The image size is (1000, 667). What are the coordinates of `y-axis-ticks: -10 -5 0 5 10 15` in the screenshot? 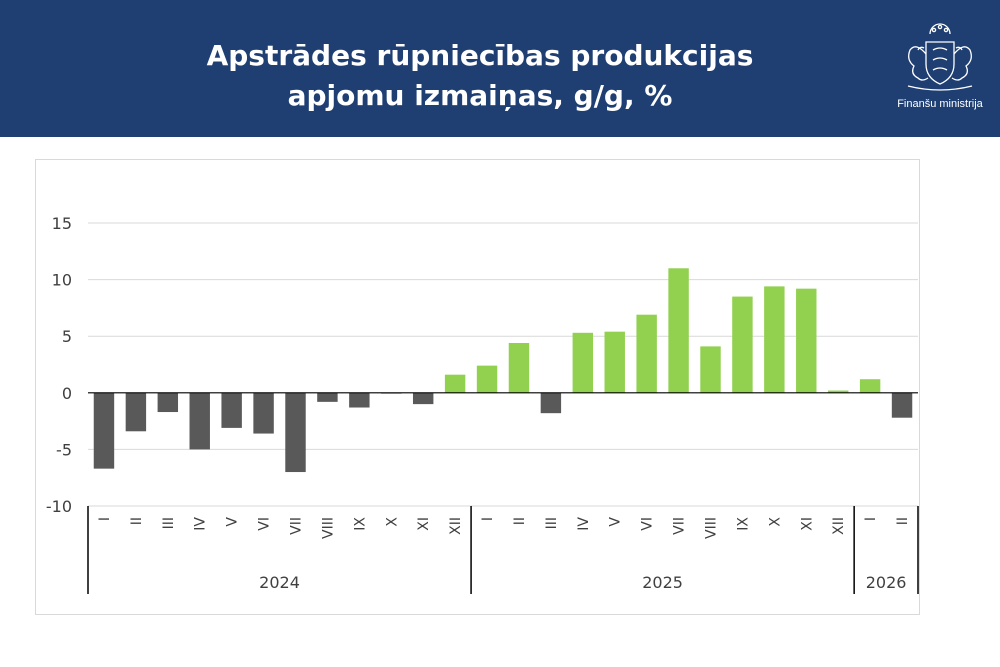 It's located at (59, 365).